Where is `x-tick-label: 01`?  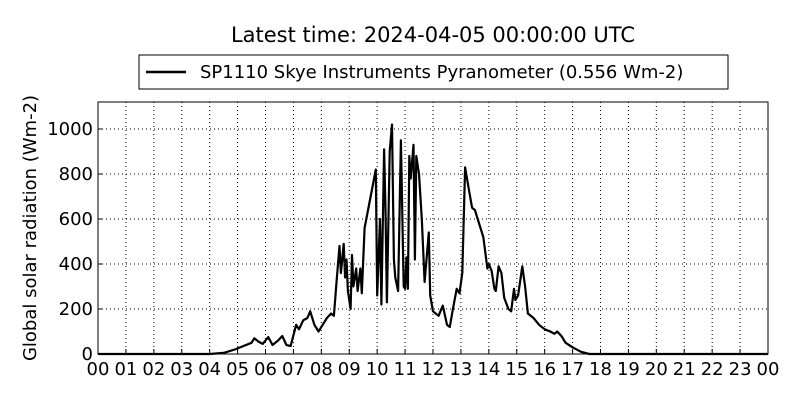
x-tick-label: 01 is located at coordinates (125, 369).